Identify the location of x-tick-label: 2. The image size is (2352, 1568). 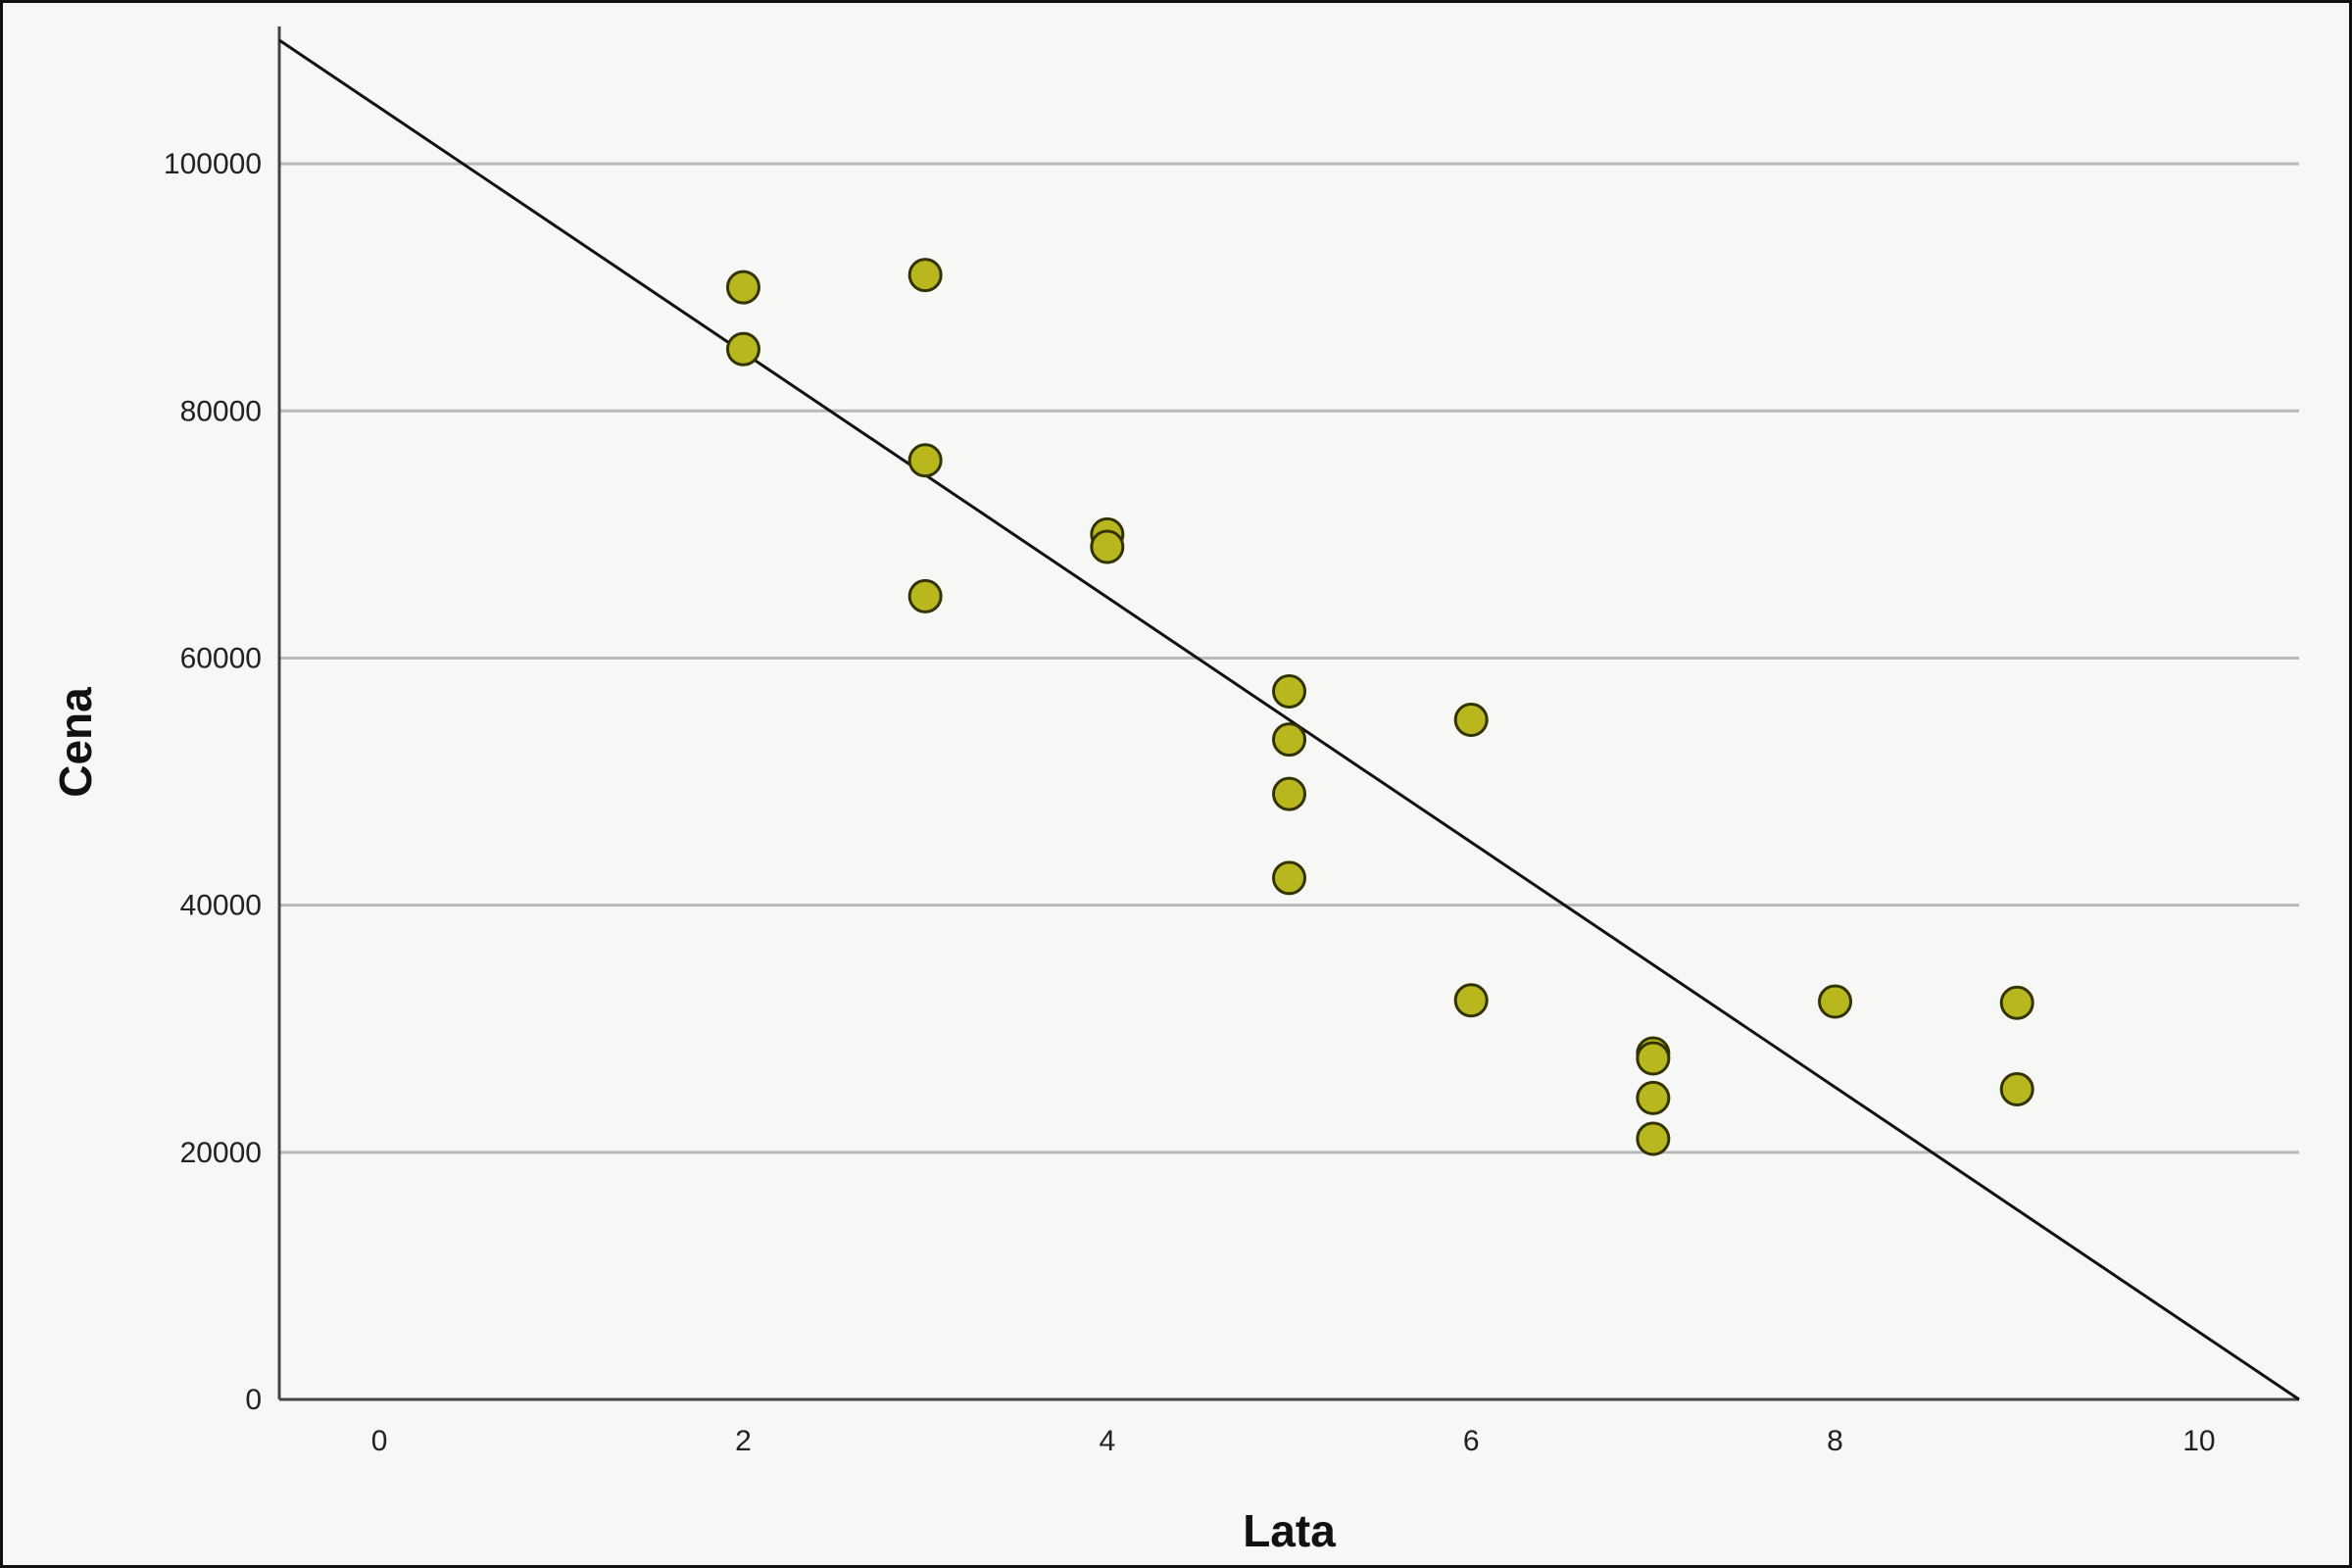
(743, 1441).